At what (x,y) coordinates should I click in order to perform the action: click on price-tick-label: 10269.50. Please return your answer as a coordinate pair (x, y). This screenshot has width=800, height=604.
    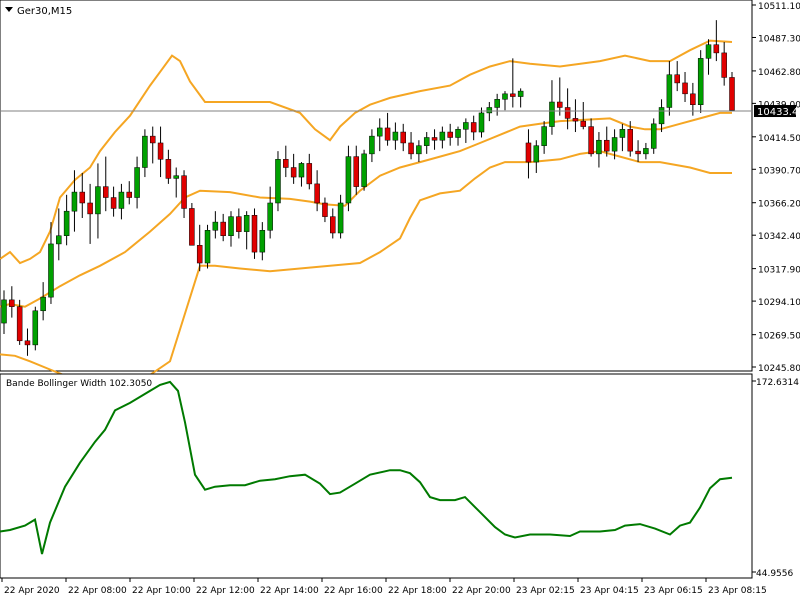
    Looking at the image, I should click on (779, 337).